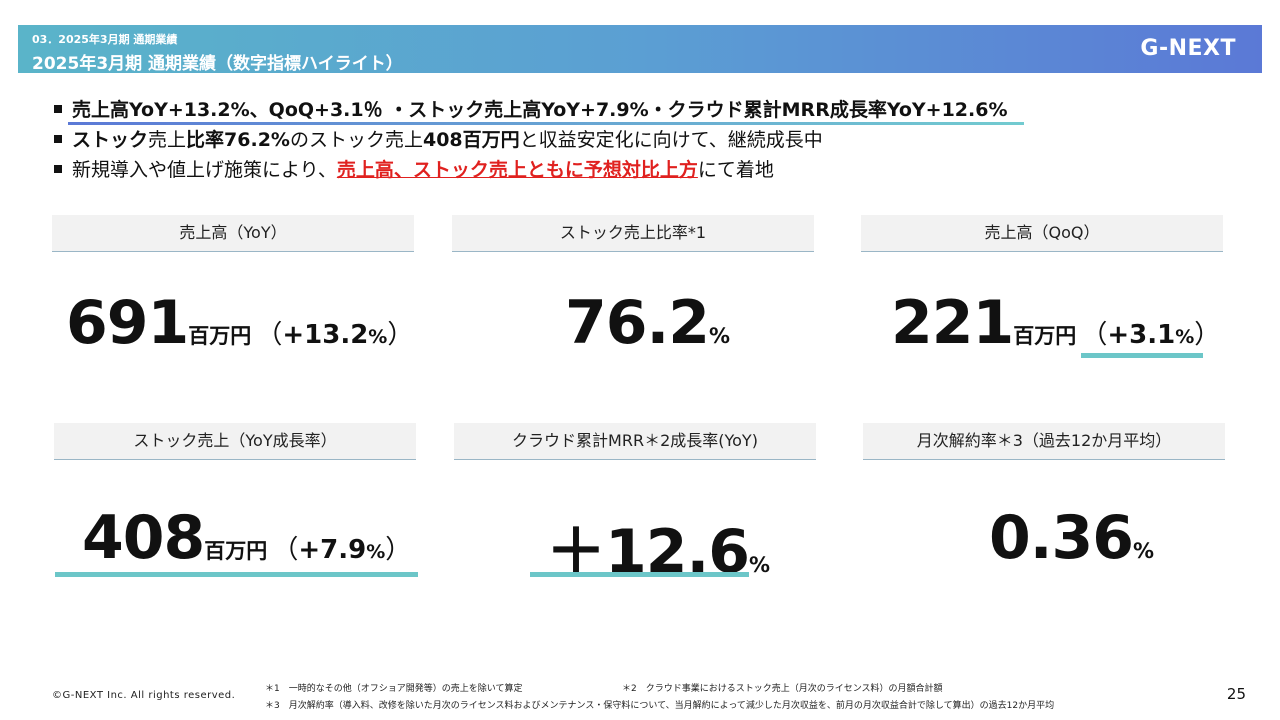 This screenshot has height=720, width=1280. I want to click on kpi-stock-sales-label: ストック売上（YoY成長率）, so click(235, 441).